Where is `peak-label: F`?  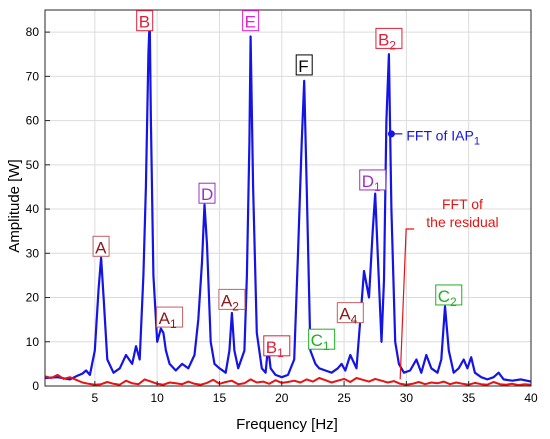 peak-label: F is located at coordinates (304, 65).